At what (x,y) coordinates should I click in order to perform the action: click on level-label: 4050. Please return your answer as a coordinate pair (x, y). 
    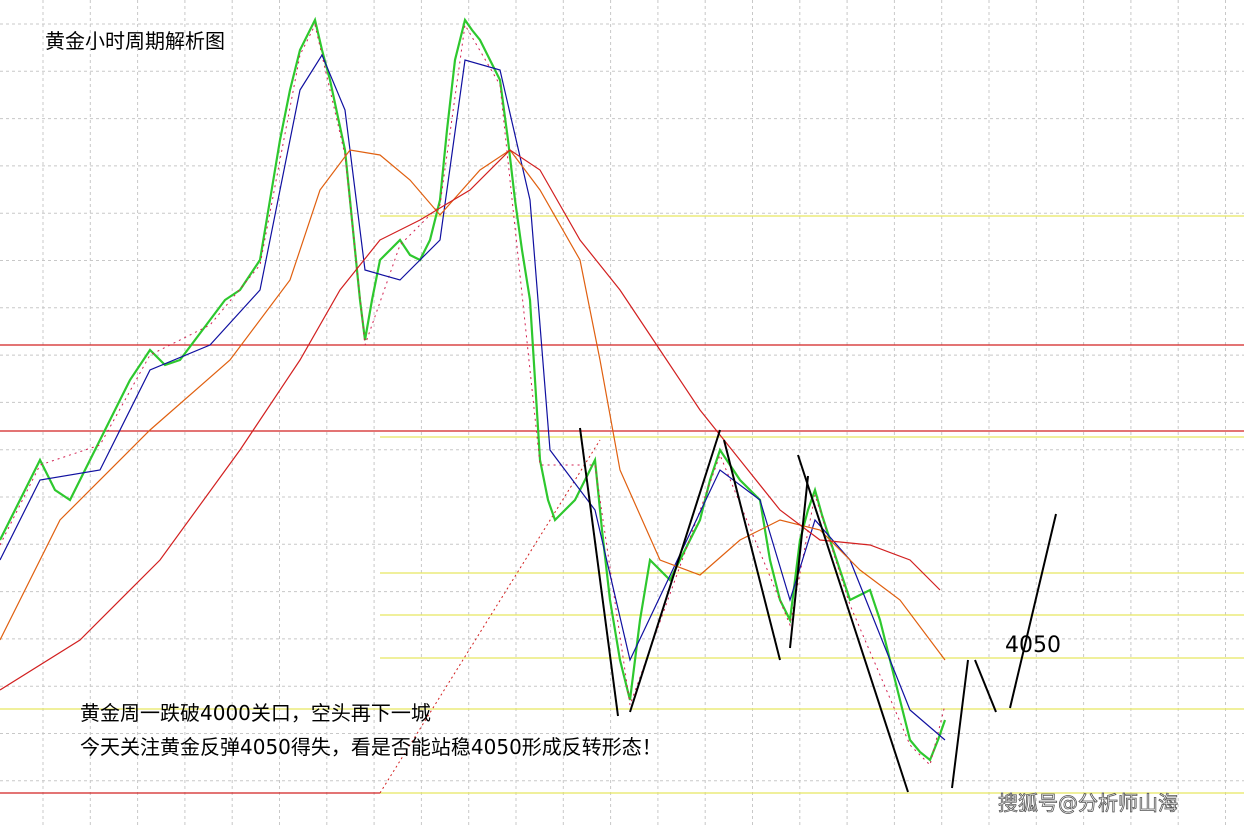
    Looking at the image, I should click on (1033, 645).